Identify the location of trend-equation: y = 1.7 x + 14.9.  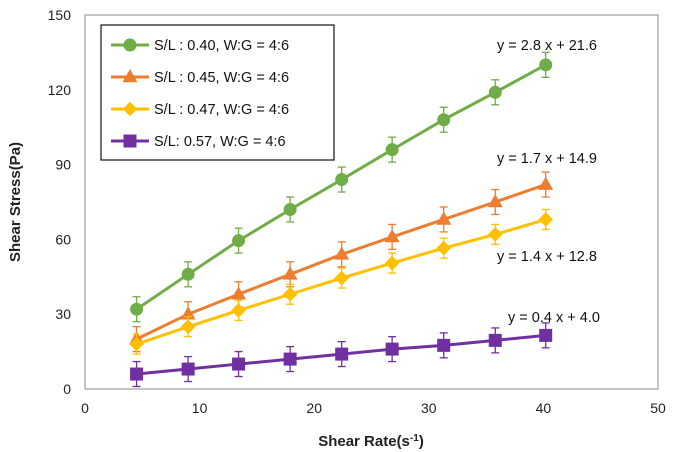
(547, 159).